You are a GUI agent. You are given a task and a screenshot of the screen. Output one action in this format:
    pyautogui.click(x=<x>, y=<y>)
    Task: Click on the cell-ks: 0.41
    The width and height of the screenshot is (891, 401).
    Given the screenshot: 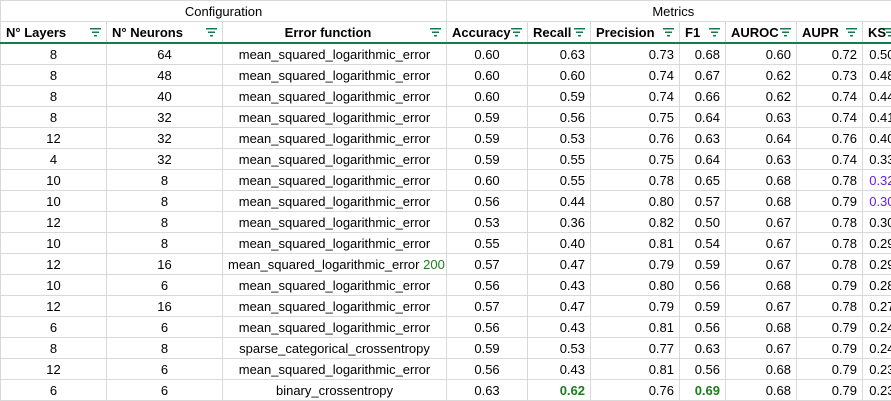 What is the action you would take?
    pyautogui.click(x=876, y=117)
    